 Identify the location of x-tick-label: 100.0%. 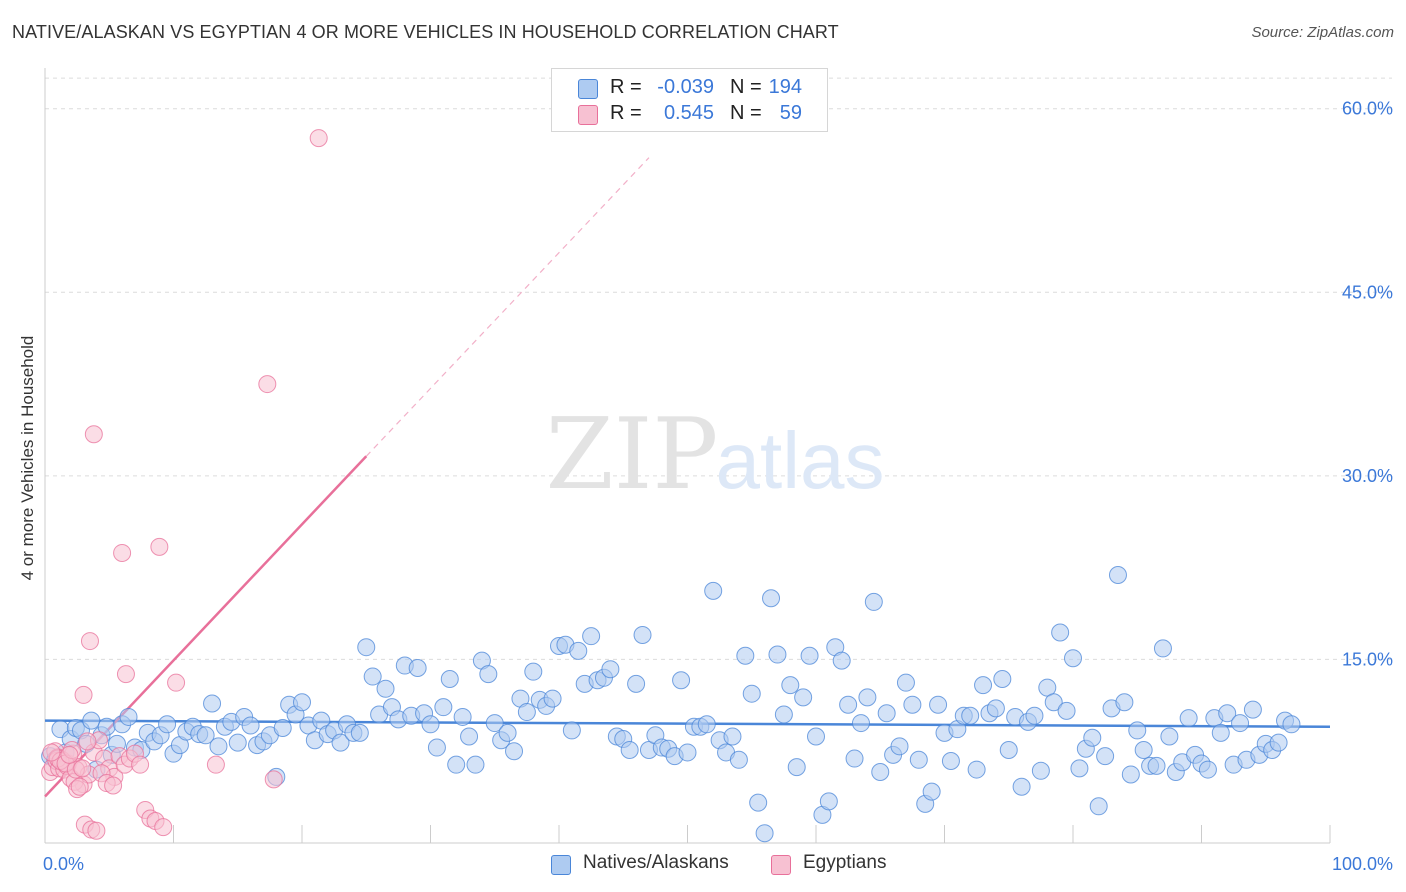
(1362, 864).